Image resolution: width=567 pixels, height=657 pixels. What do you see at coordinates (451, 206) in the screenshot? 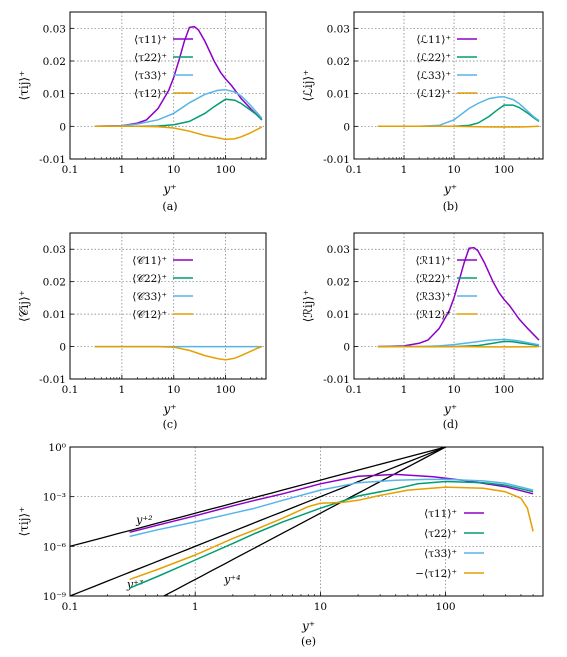
I see `panel-caption: (b)` at bounding box center [451, 206].